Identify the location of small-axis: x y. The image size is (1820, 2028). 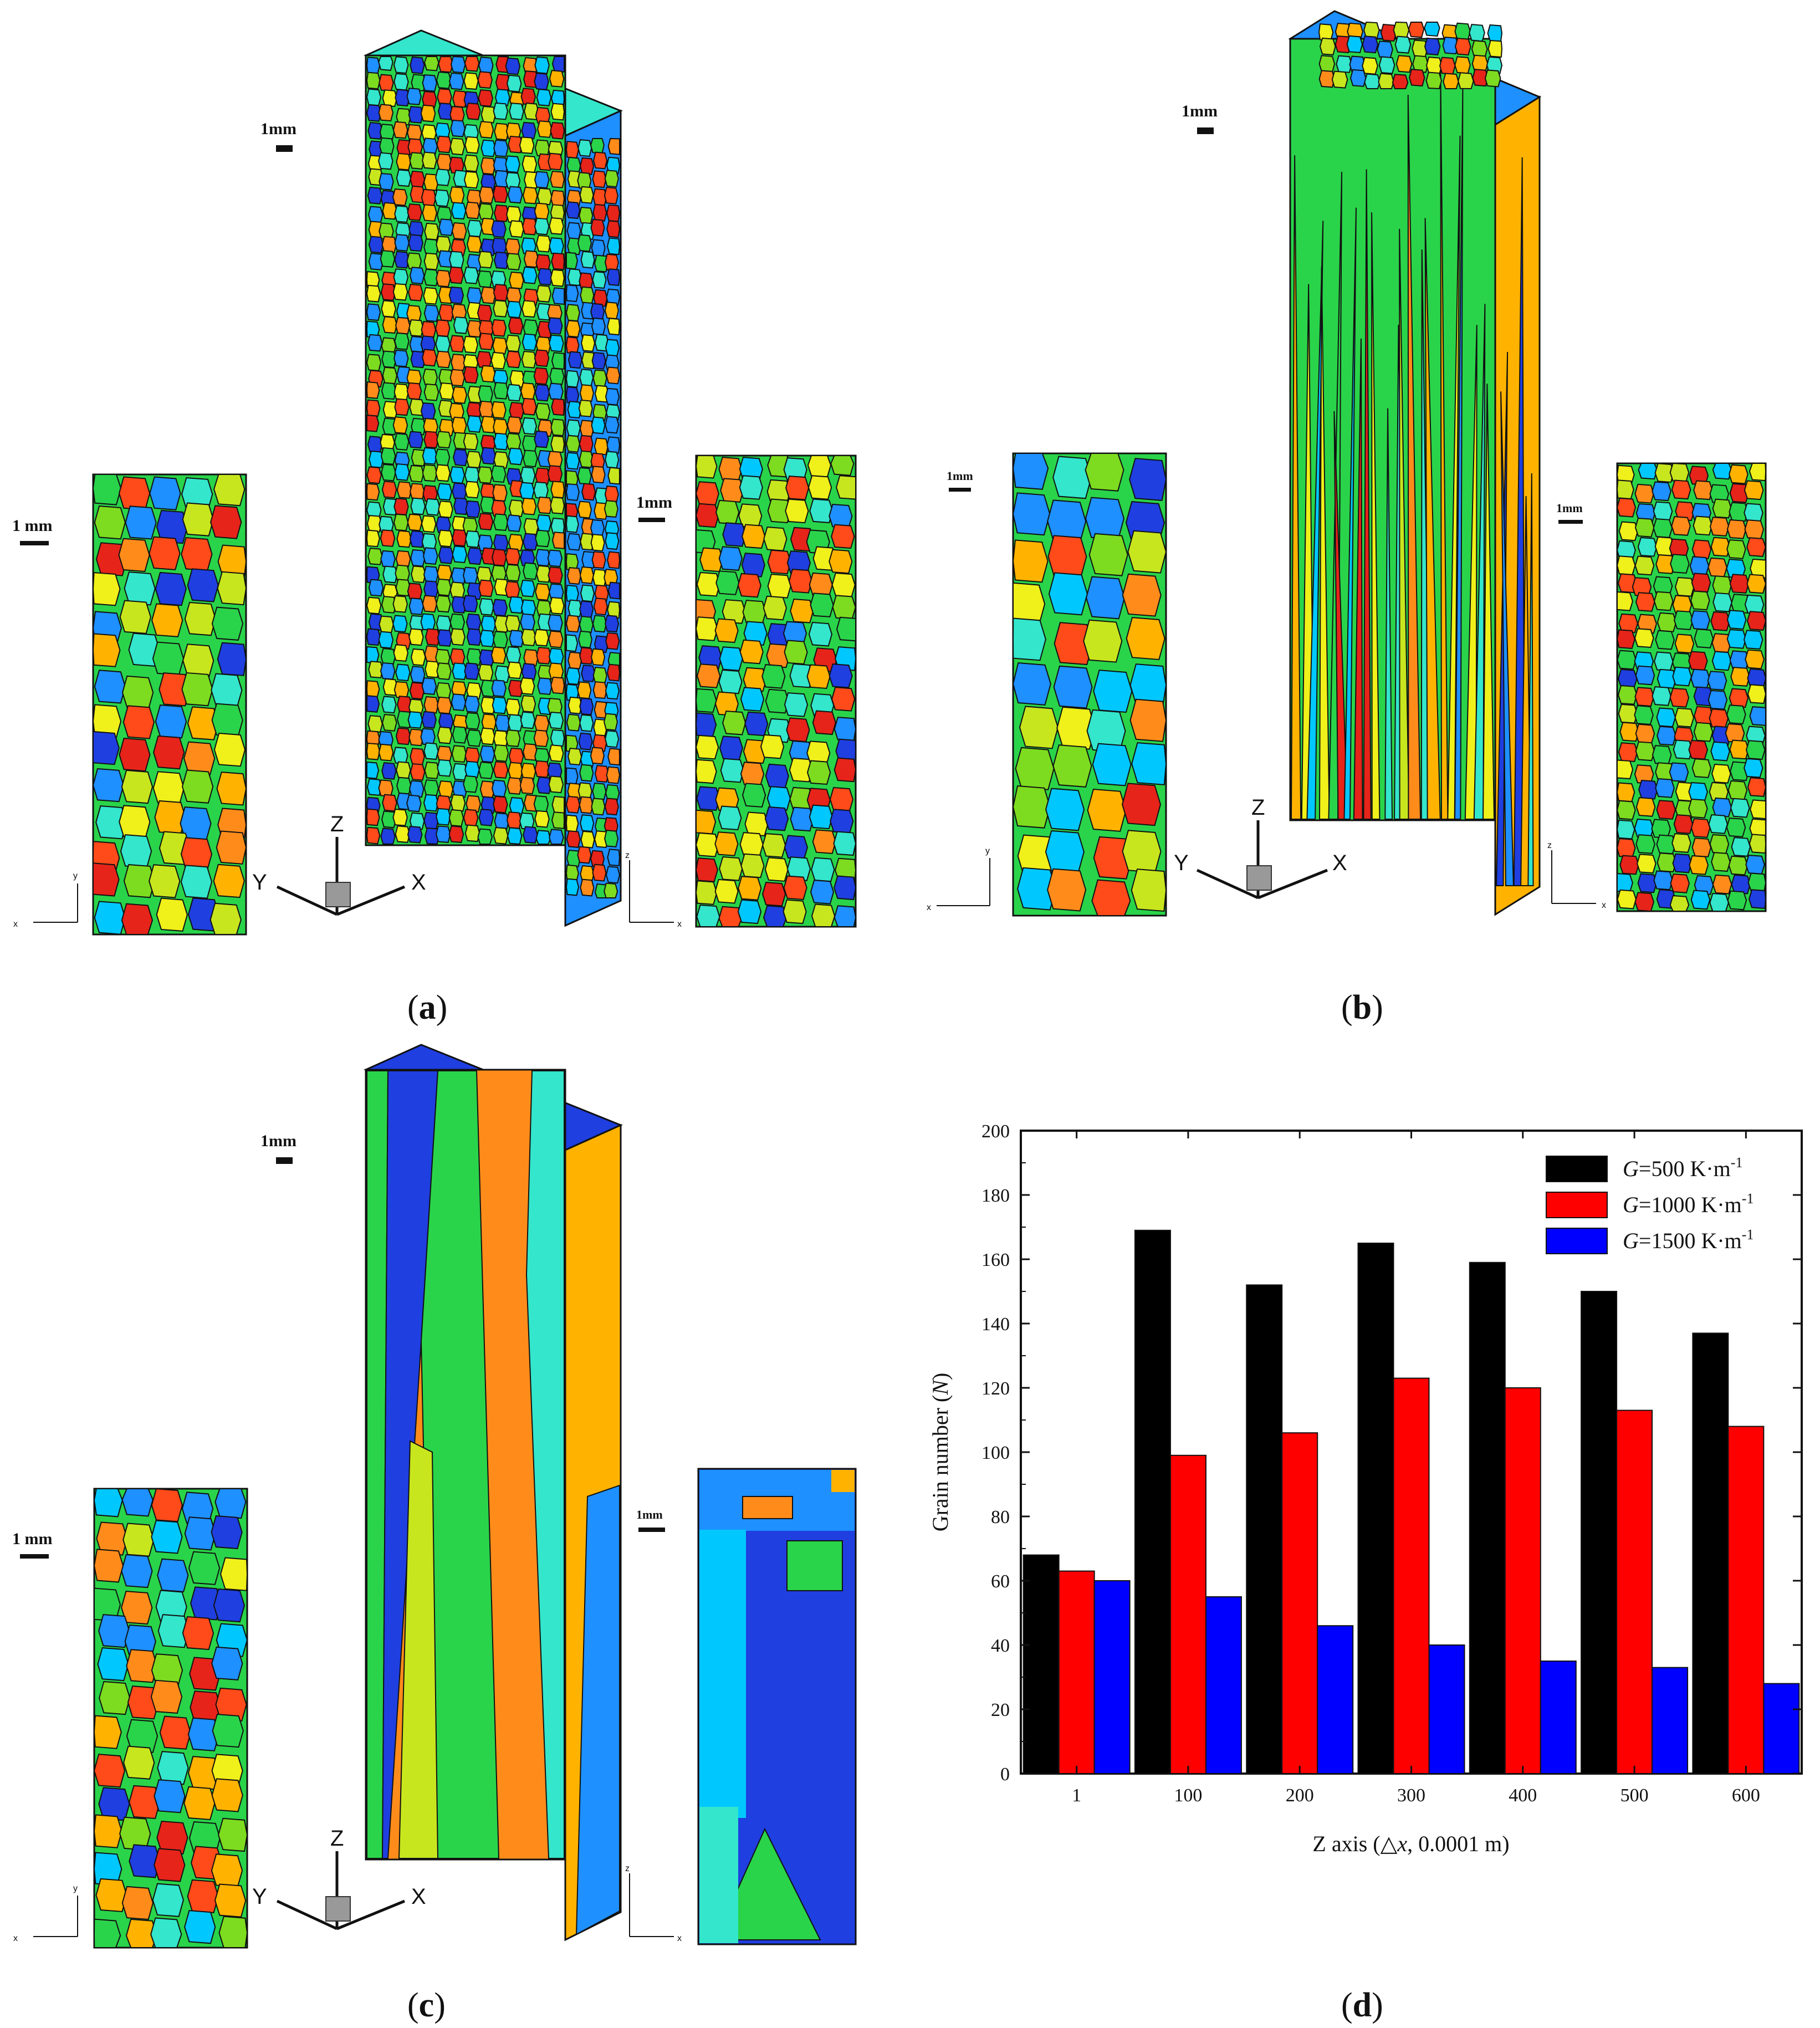
(45, 1913).